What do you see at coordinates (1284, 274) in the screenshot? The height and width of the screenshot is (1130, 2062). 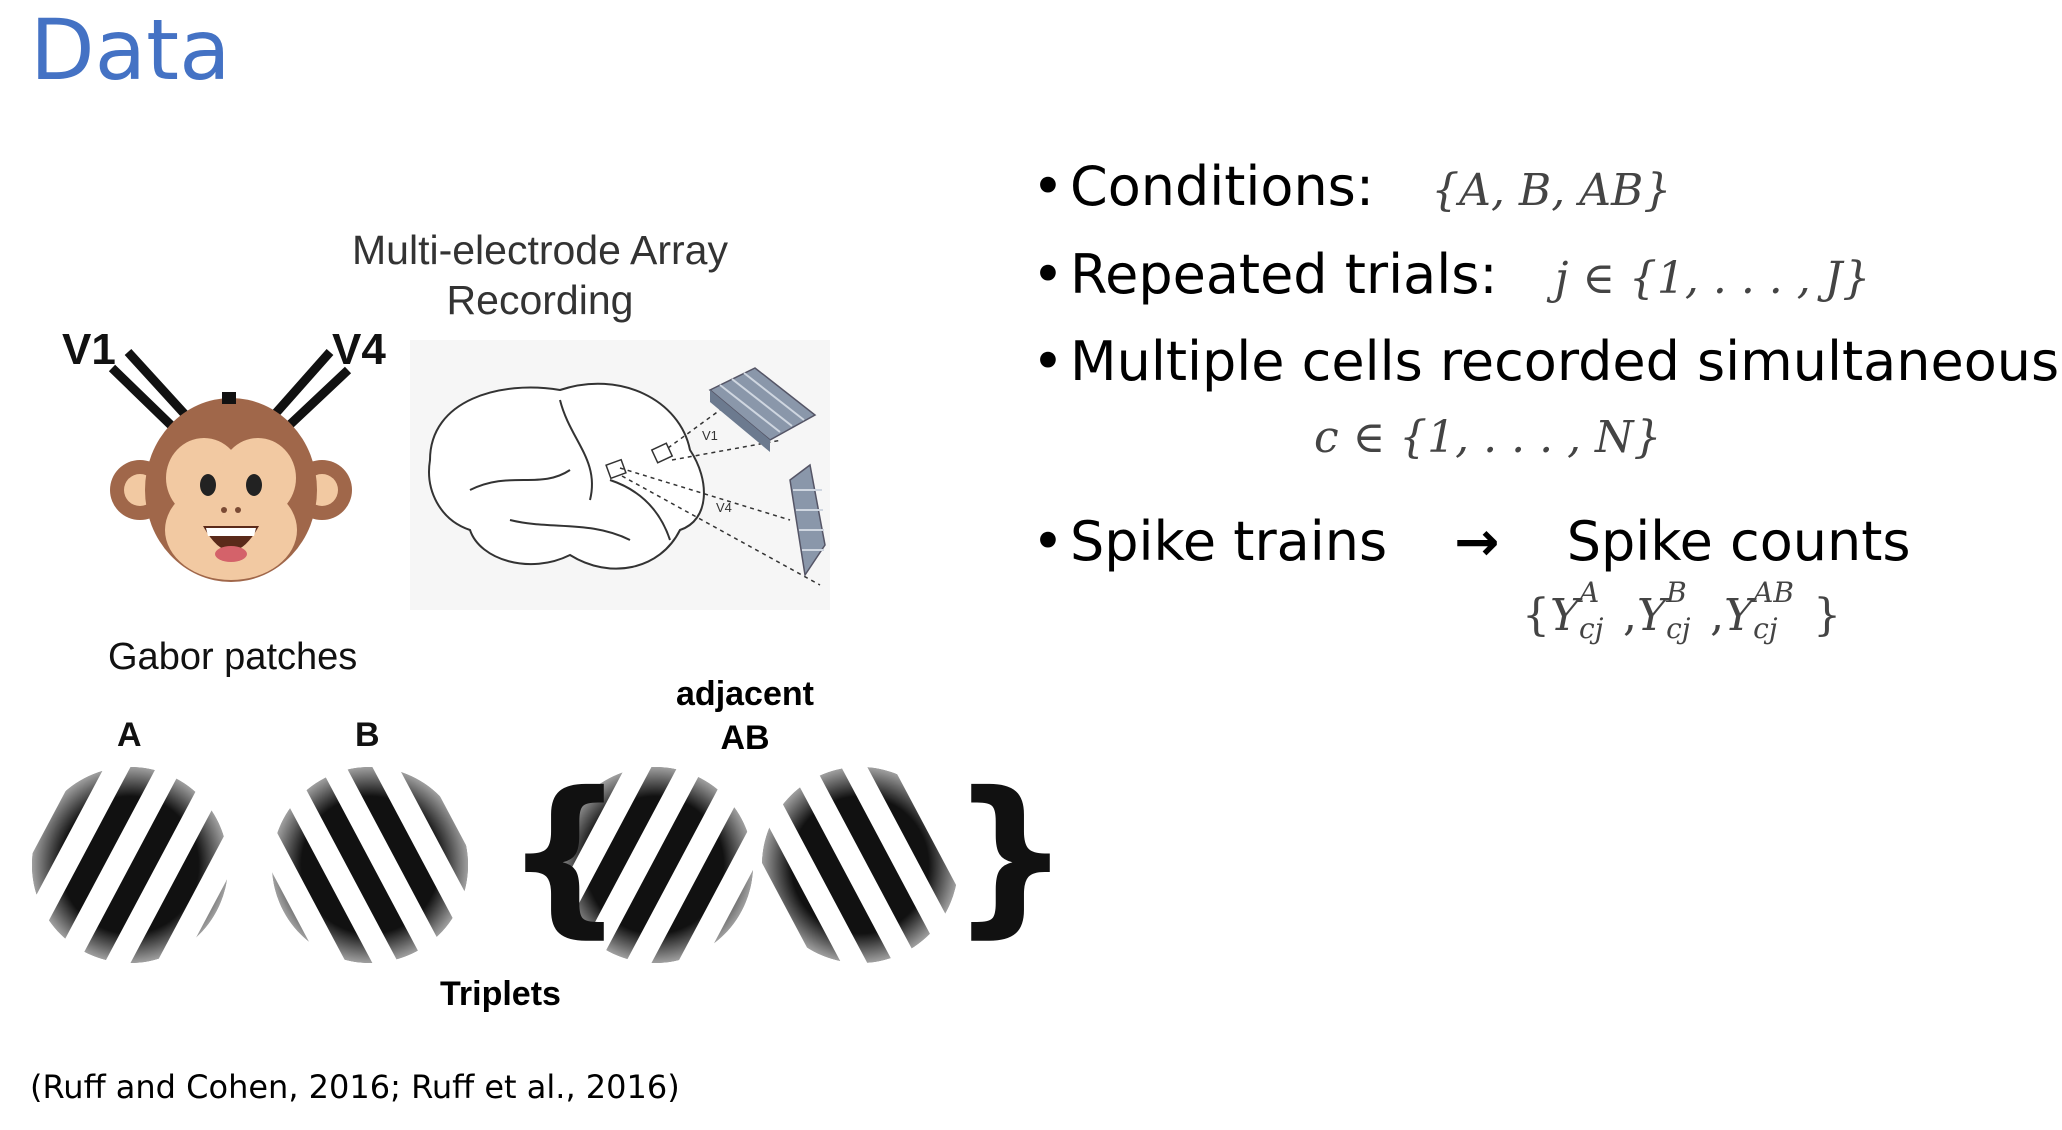 I see `bullet-repeated-trials-label: Repeated trials:` at bounding box center [1284, 274].